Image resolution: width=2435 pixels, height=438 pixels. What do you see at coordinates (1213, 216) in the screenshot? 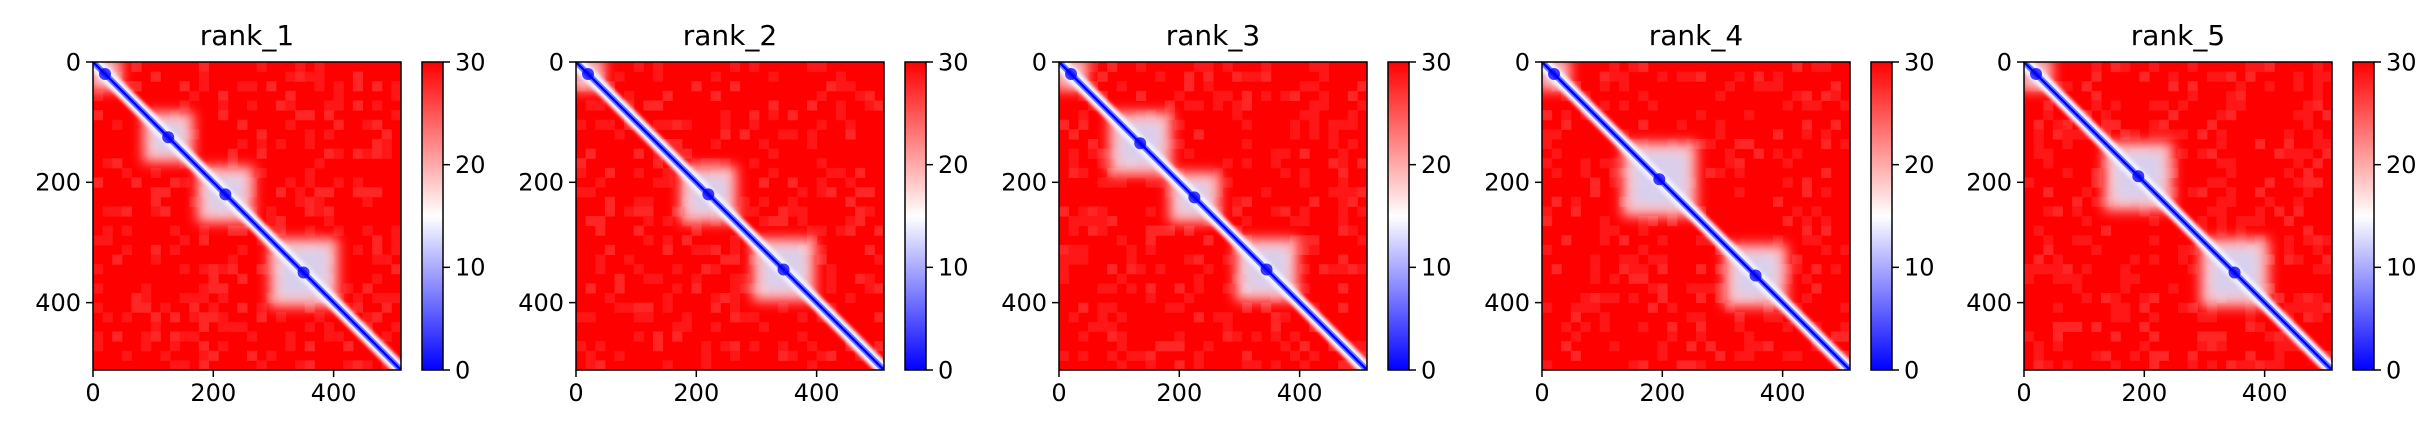
I see `heatmap-texture` at bounding box center [1213, 216].